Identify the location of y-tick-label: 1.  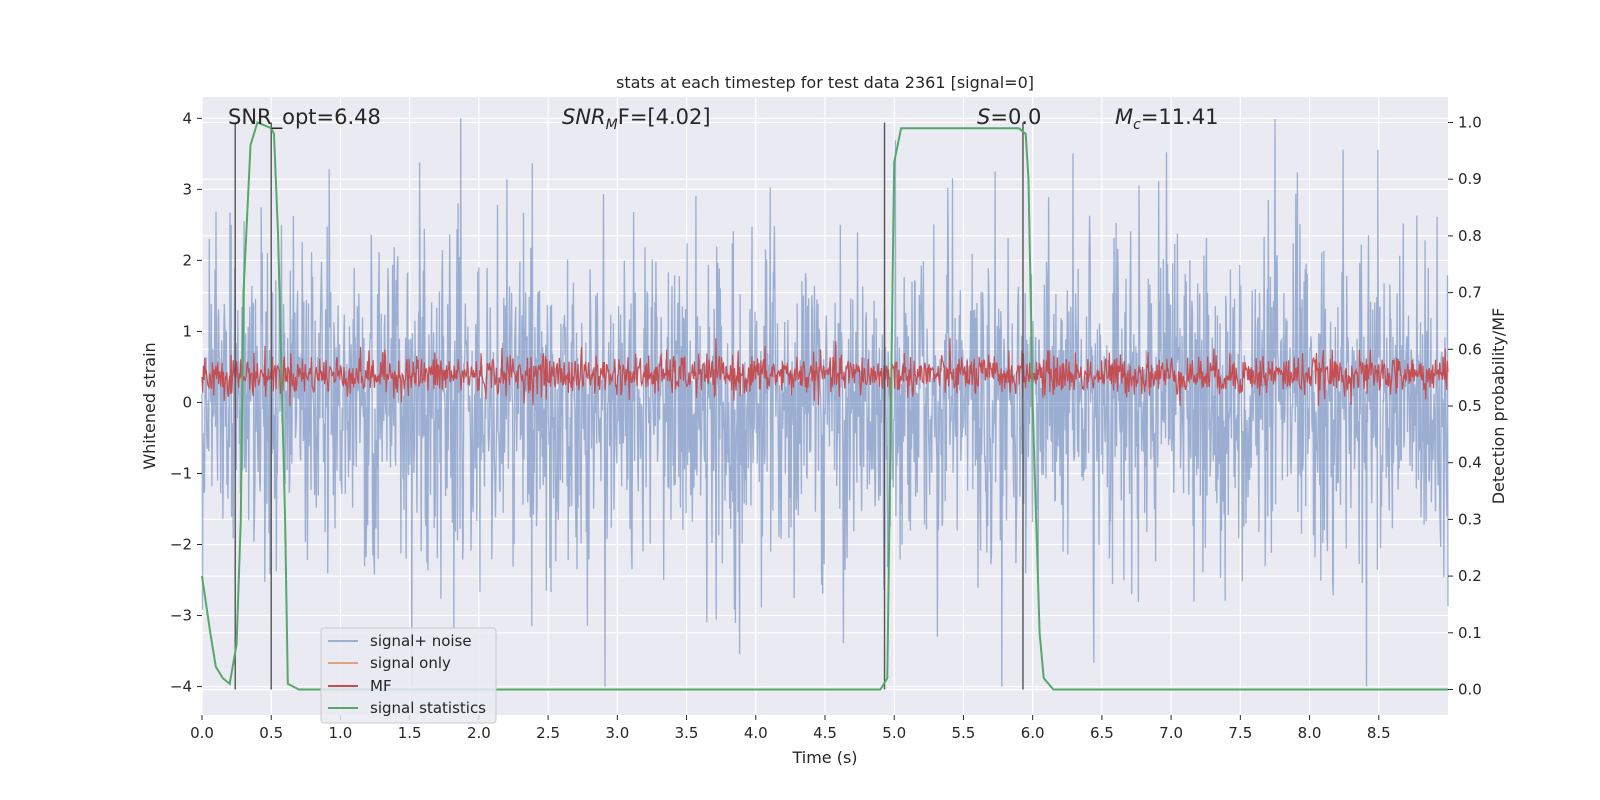
(187, 331).